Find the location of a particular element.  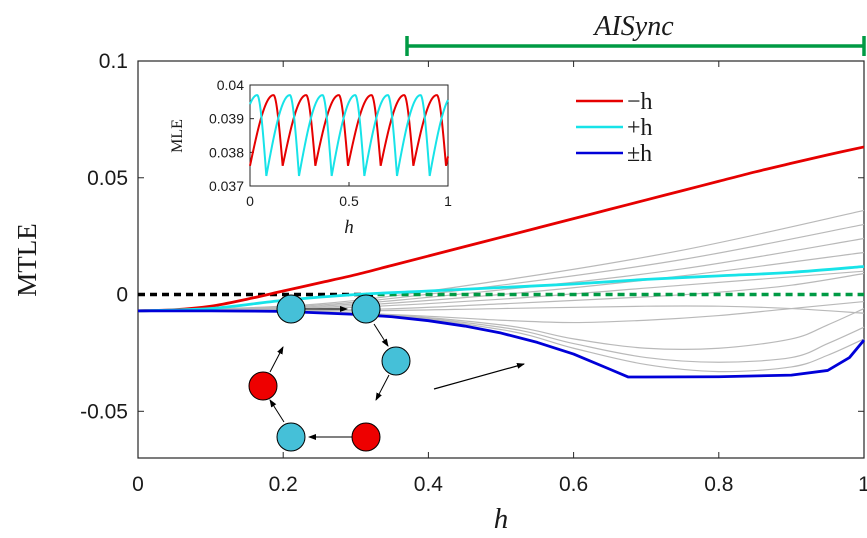

y-tick-label: -0.05 is located at coordinates (104, 411).